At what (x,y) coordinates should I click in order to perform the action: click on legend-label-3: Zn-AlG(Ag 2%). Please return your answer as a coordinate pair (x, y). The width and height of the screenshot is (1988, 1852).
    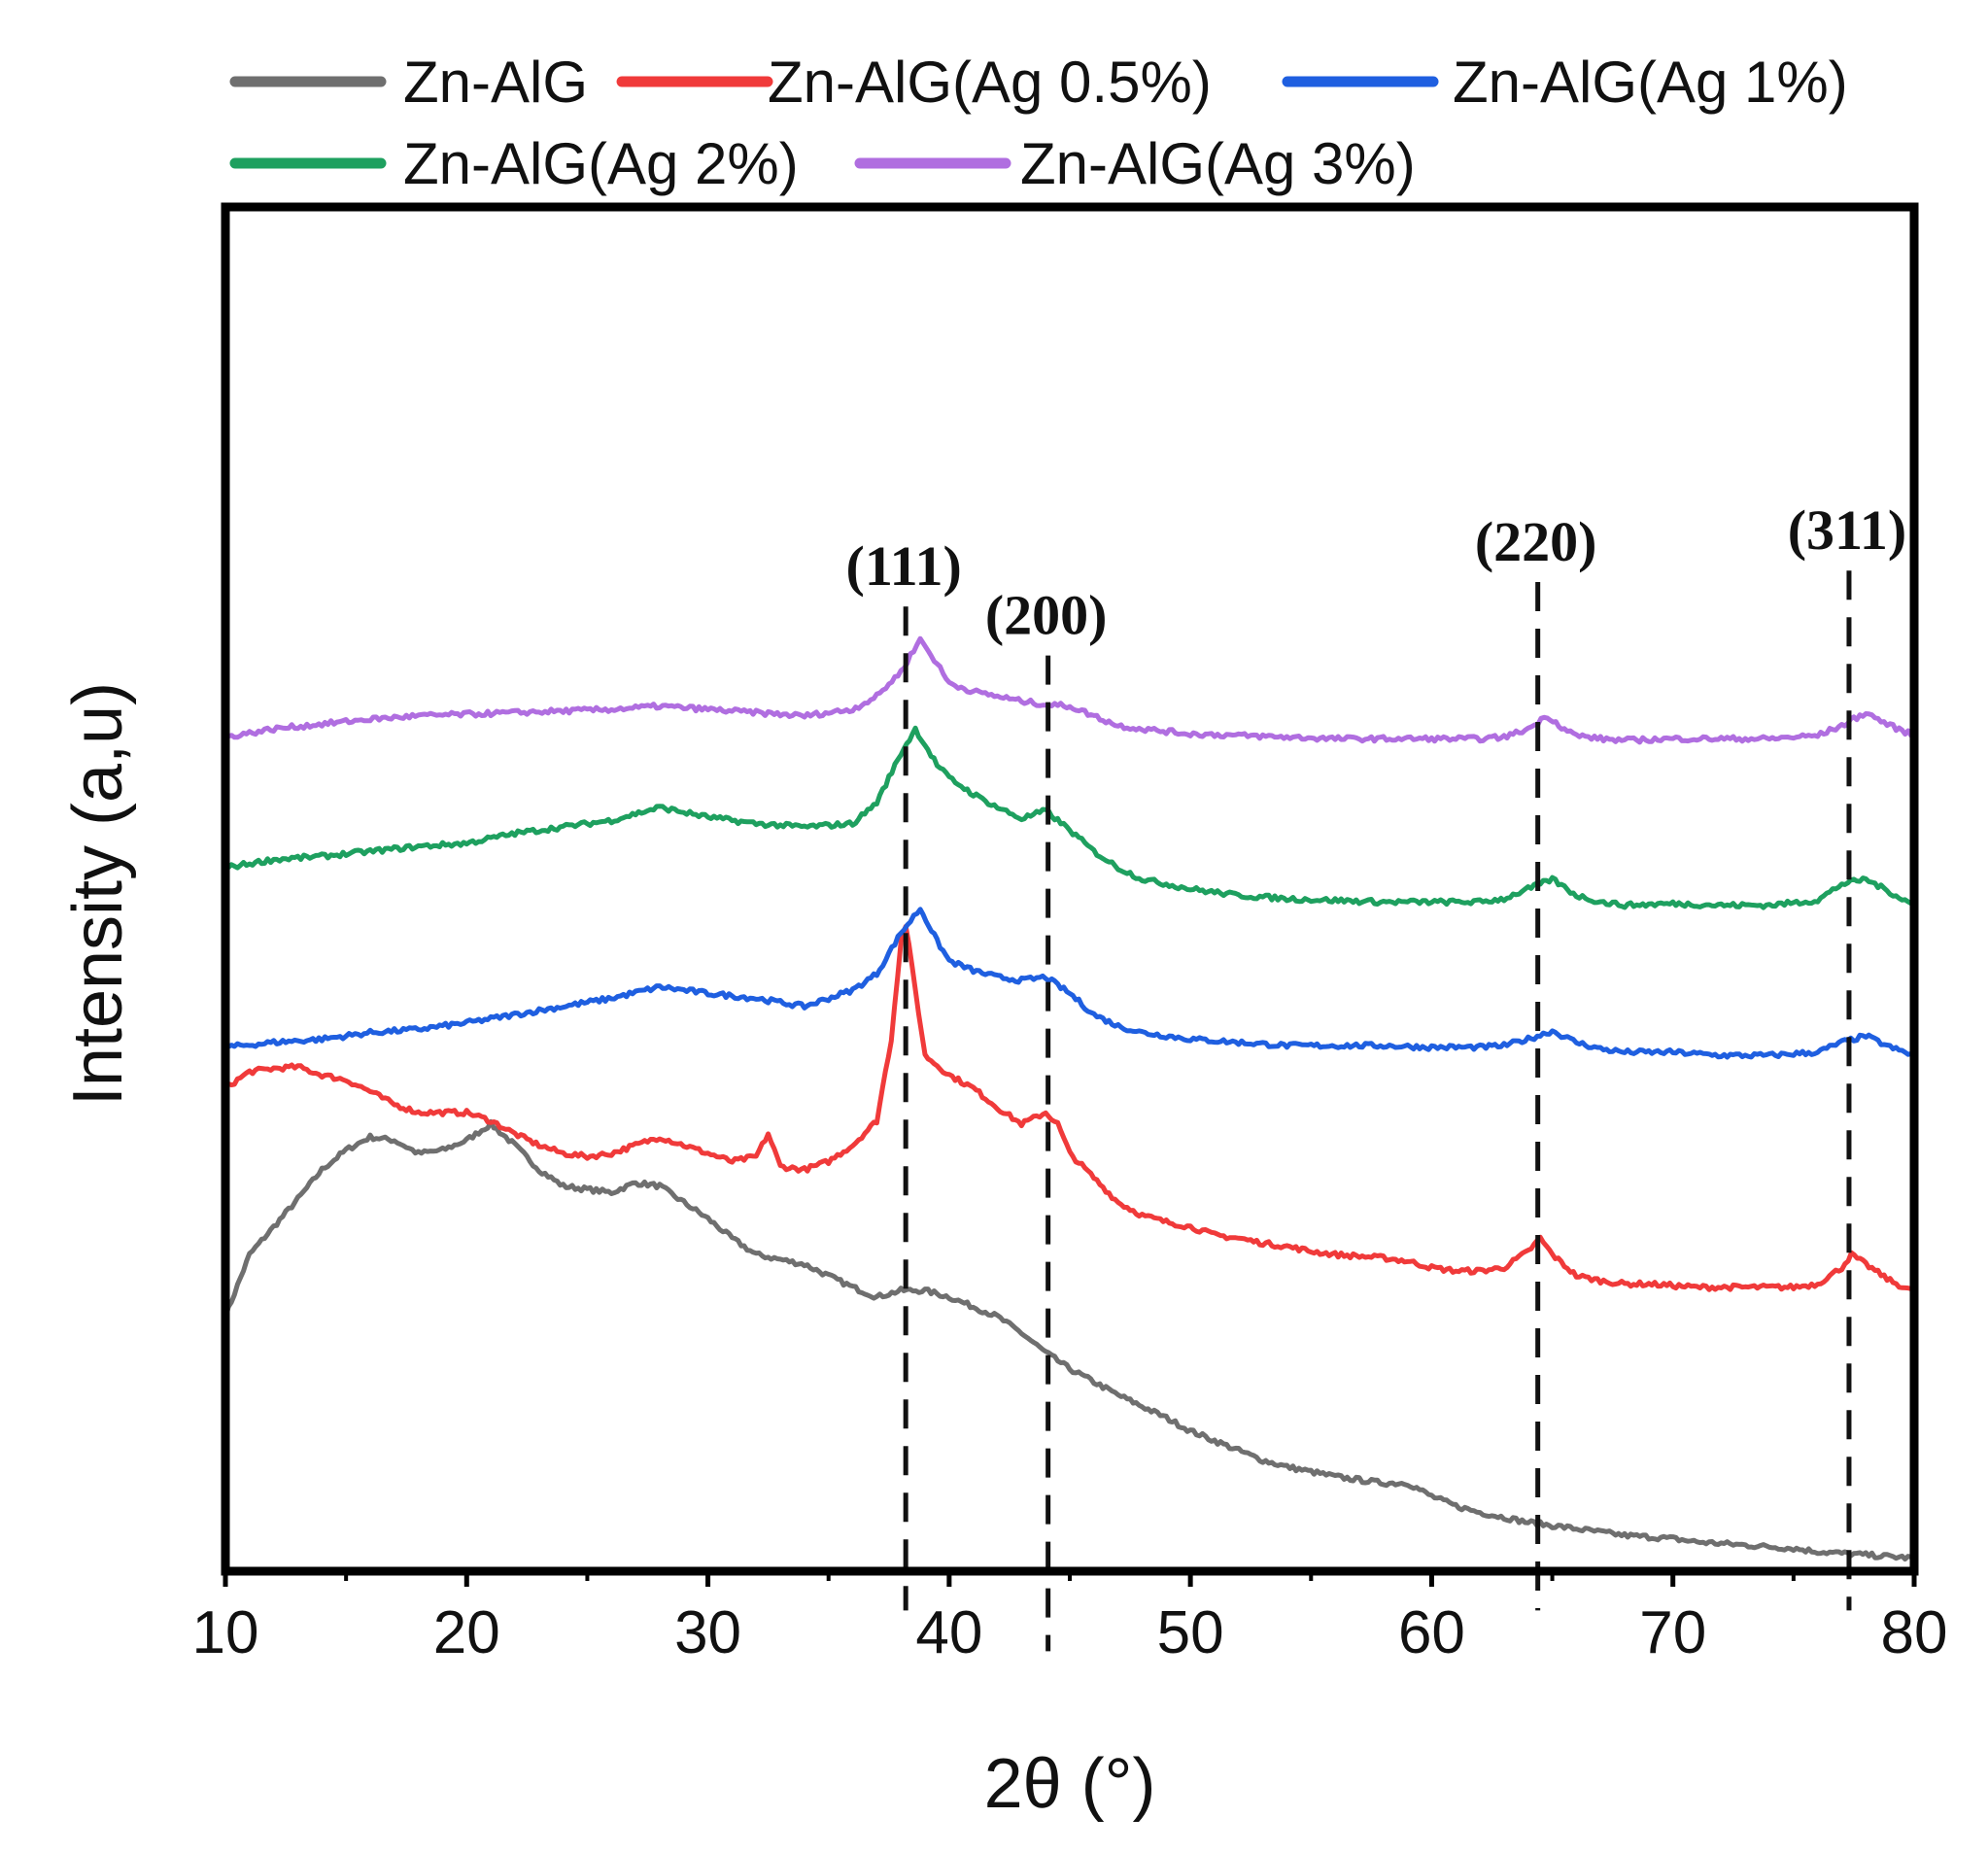
    Looking at the image, I should click on (601, 163).